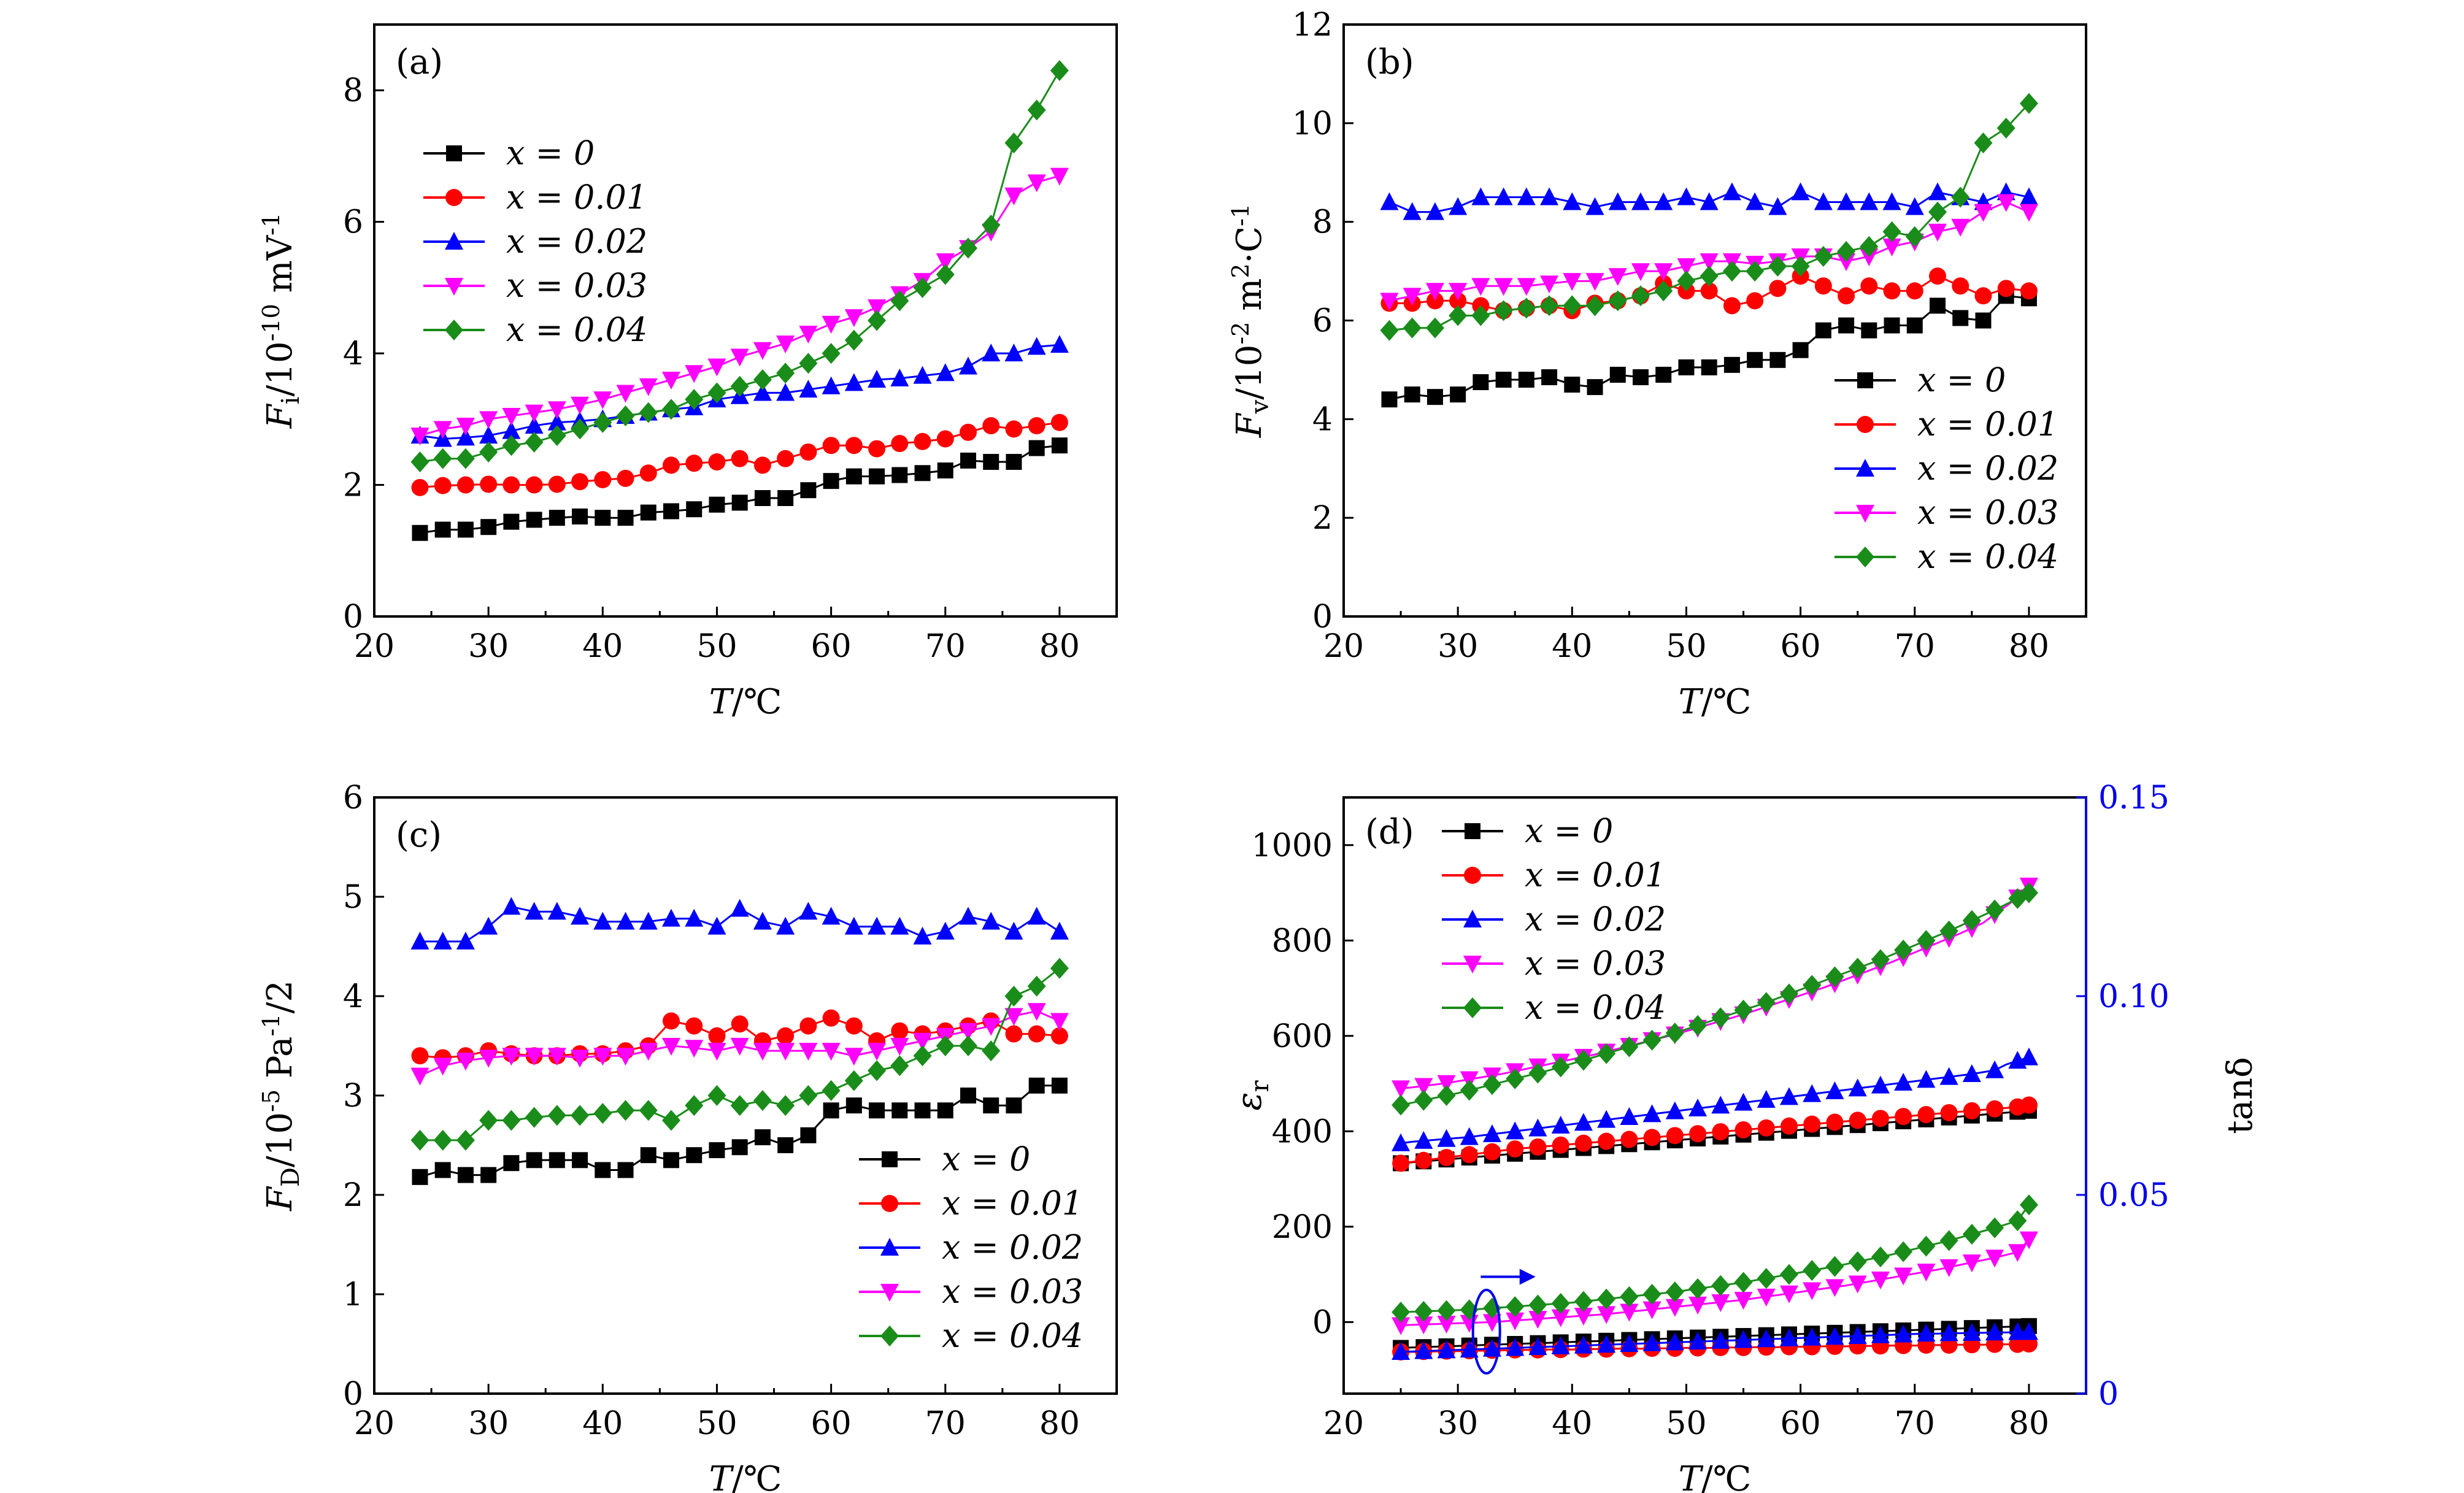 This screenshot has height=1493, width=2464. I want to click on annotation-arrow-head, so click(1527, 1276).